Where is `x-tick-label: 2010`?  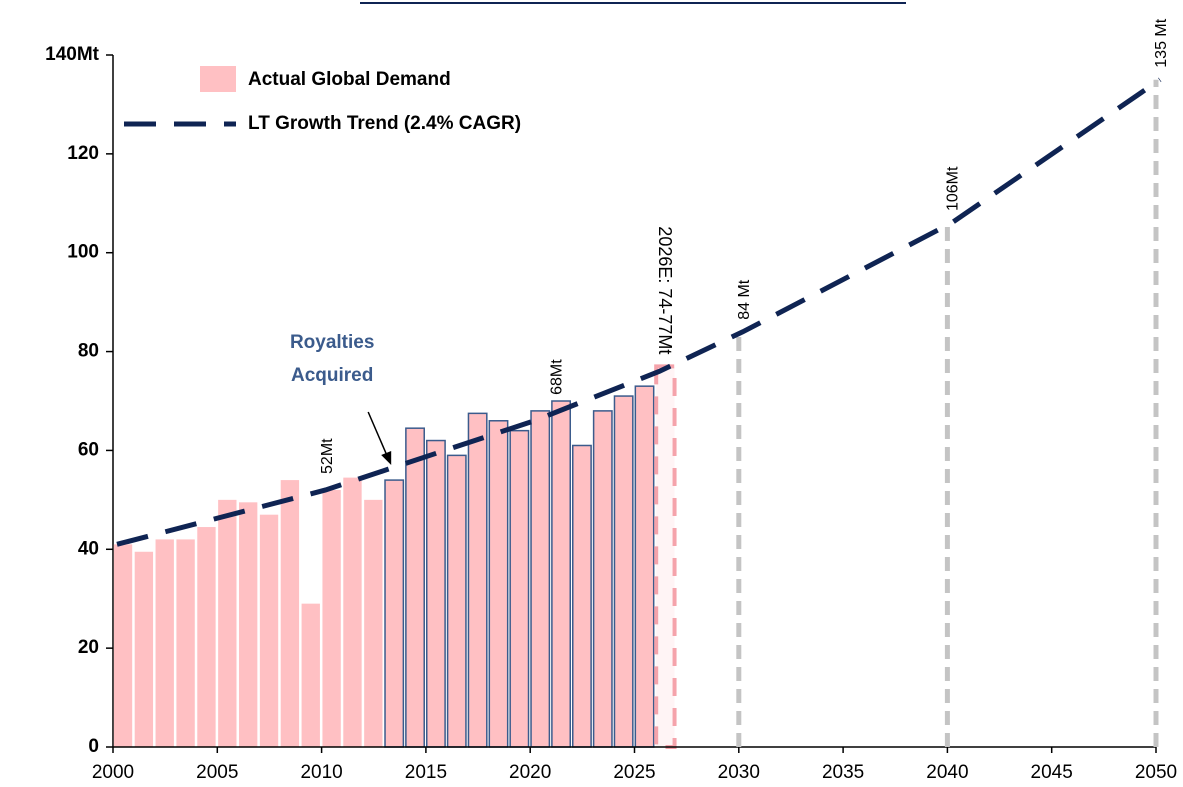
x-tick-label: 2010 is located at coordinates (321, 772).